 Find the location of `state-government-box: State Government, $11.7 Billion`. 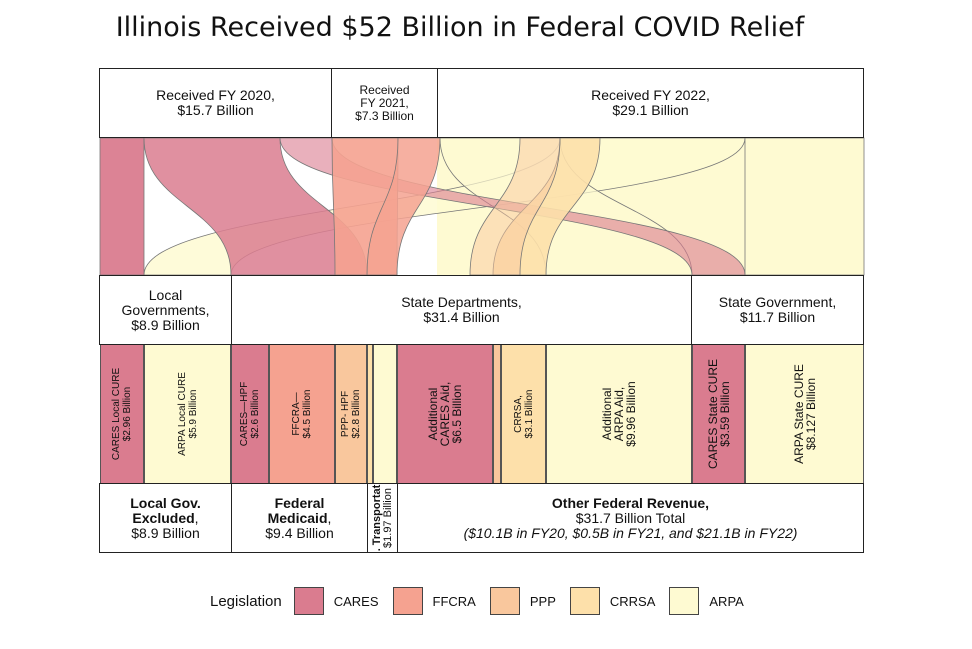

state-government-box: State Government, $11.7 Billion is located at coordinates (777, 310).